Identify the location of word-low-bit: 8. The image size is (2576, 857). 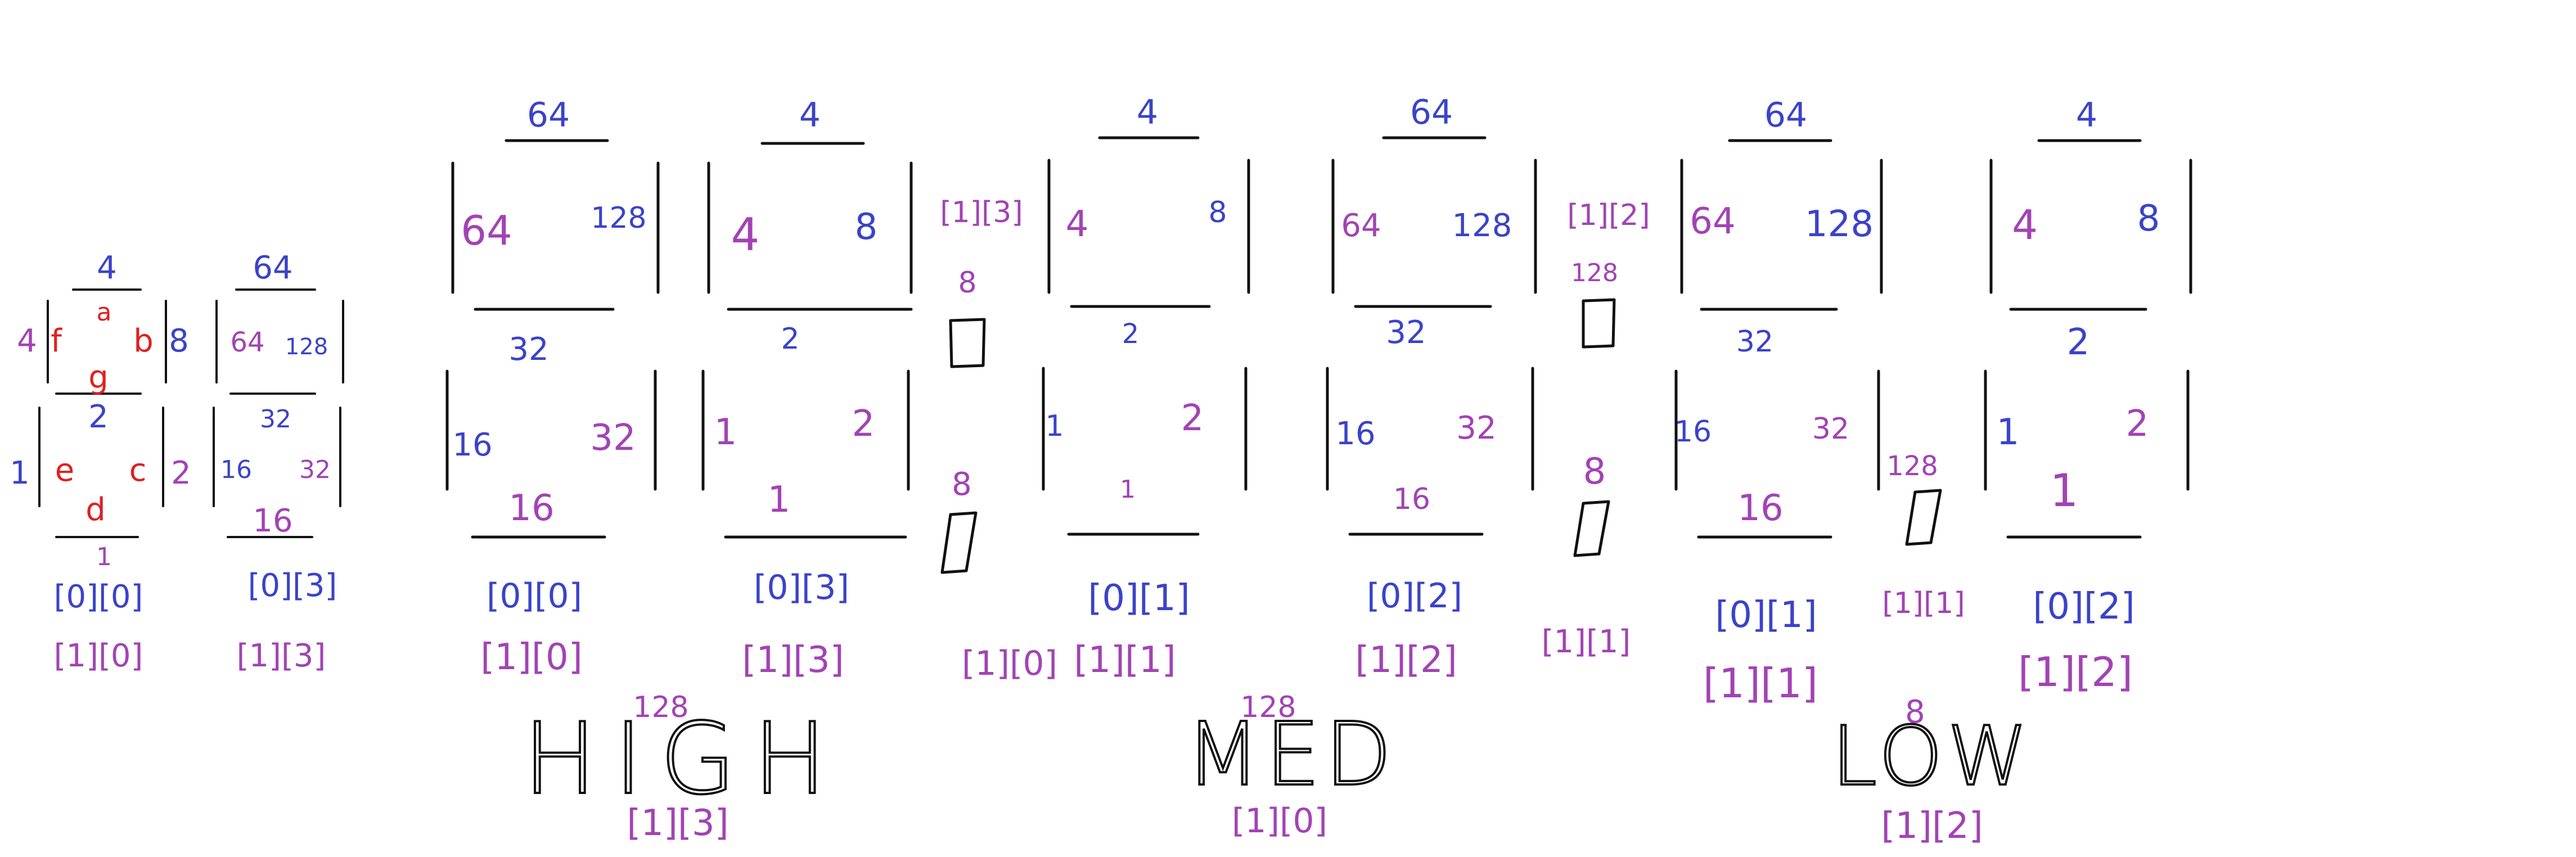
(1915, 712).